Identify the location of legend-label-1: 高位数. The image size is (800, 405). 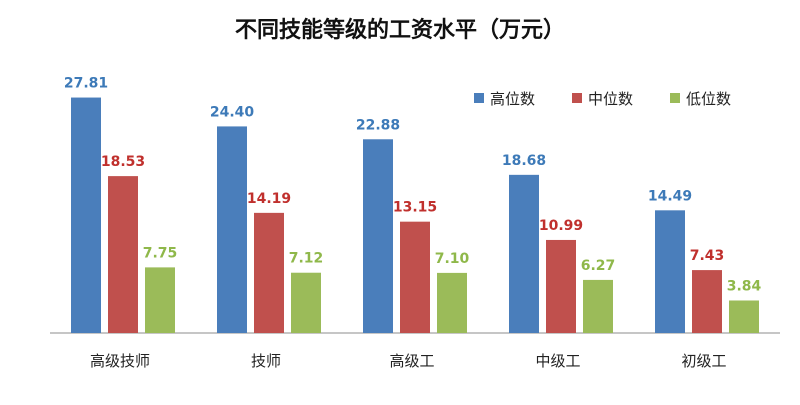
(512, 99).